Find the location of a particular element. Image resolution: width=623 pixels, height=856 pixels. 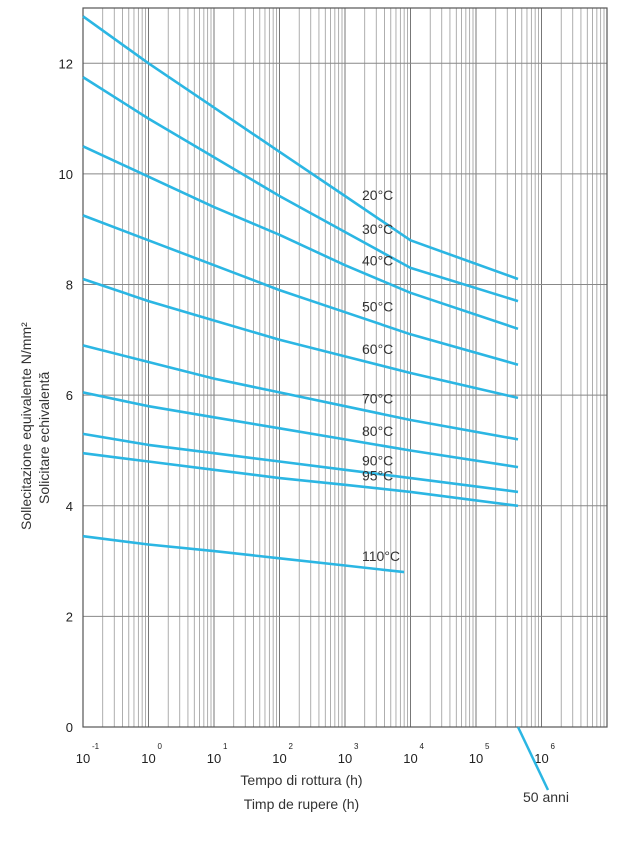

y-tick-label: 8 is located at coordinates (69, 285).